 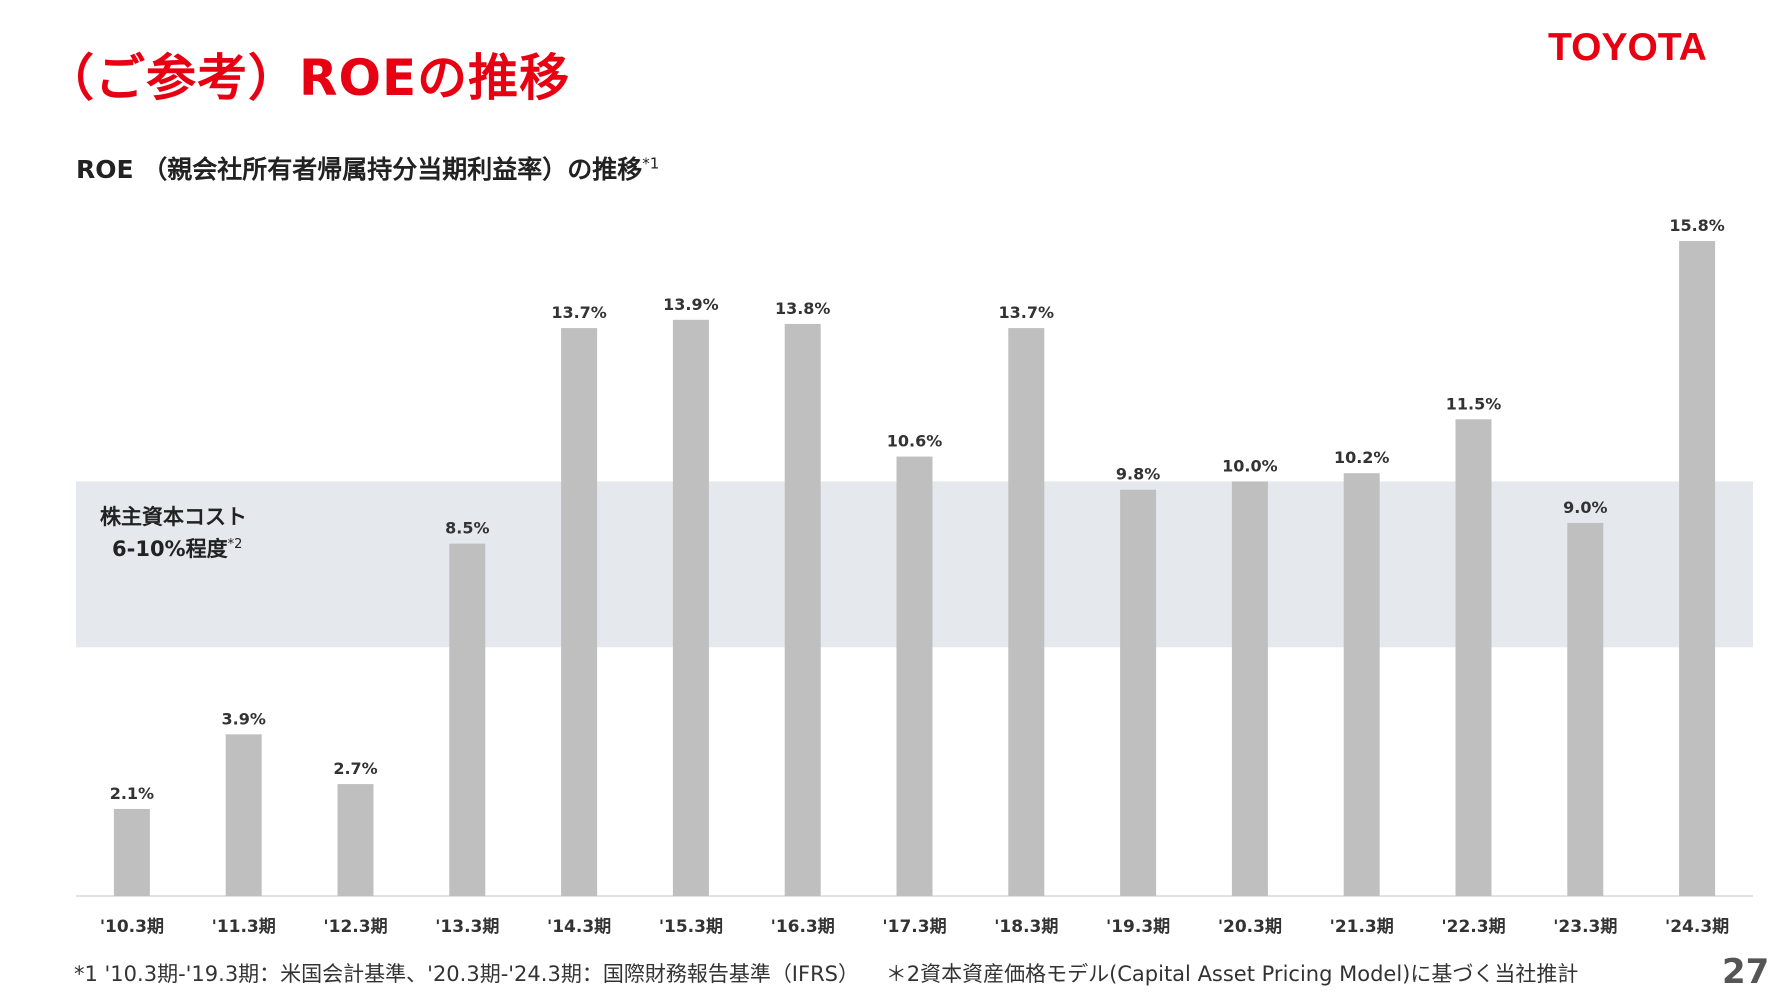 What do you see at coordinates (1250, 927) in the screenshot?
I see `x-tick-label-10: '20.3期` at bounding box center [1250, 927].